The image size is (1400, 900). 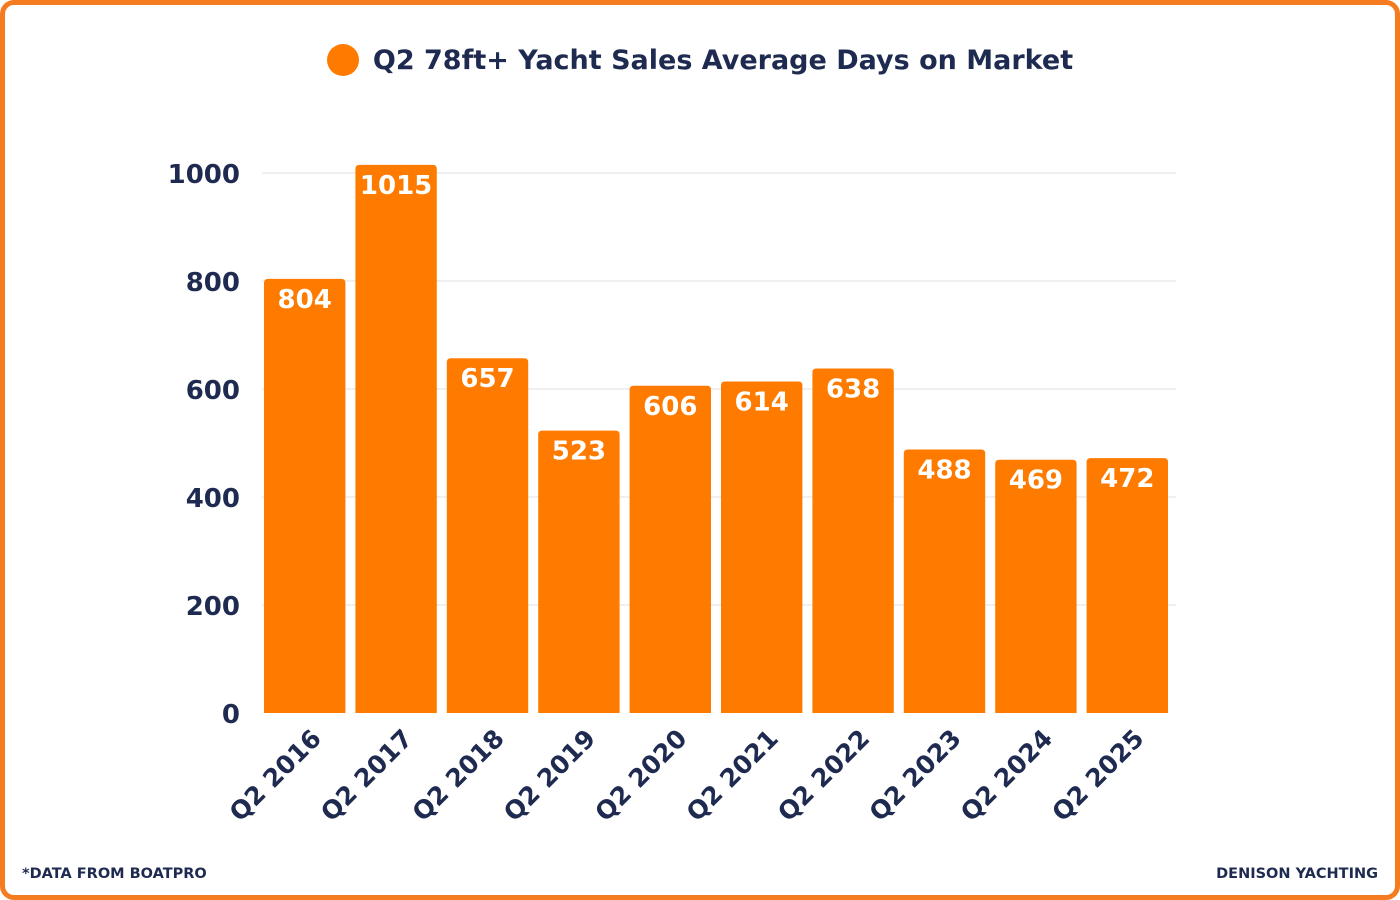 I want to click on x-tick-label: Q2 2019, so click(x=549, y=775).